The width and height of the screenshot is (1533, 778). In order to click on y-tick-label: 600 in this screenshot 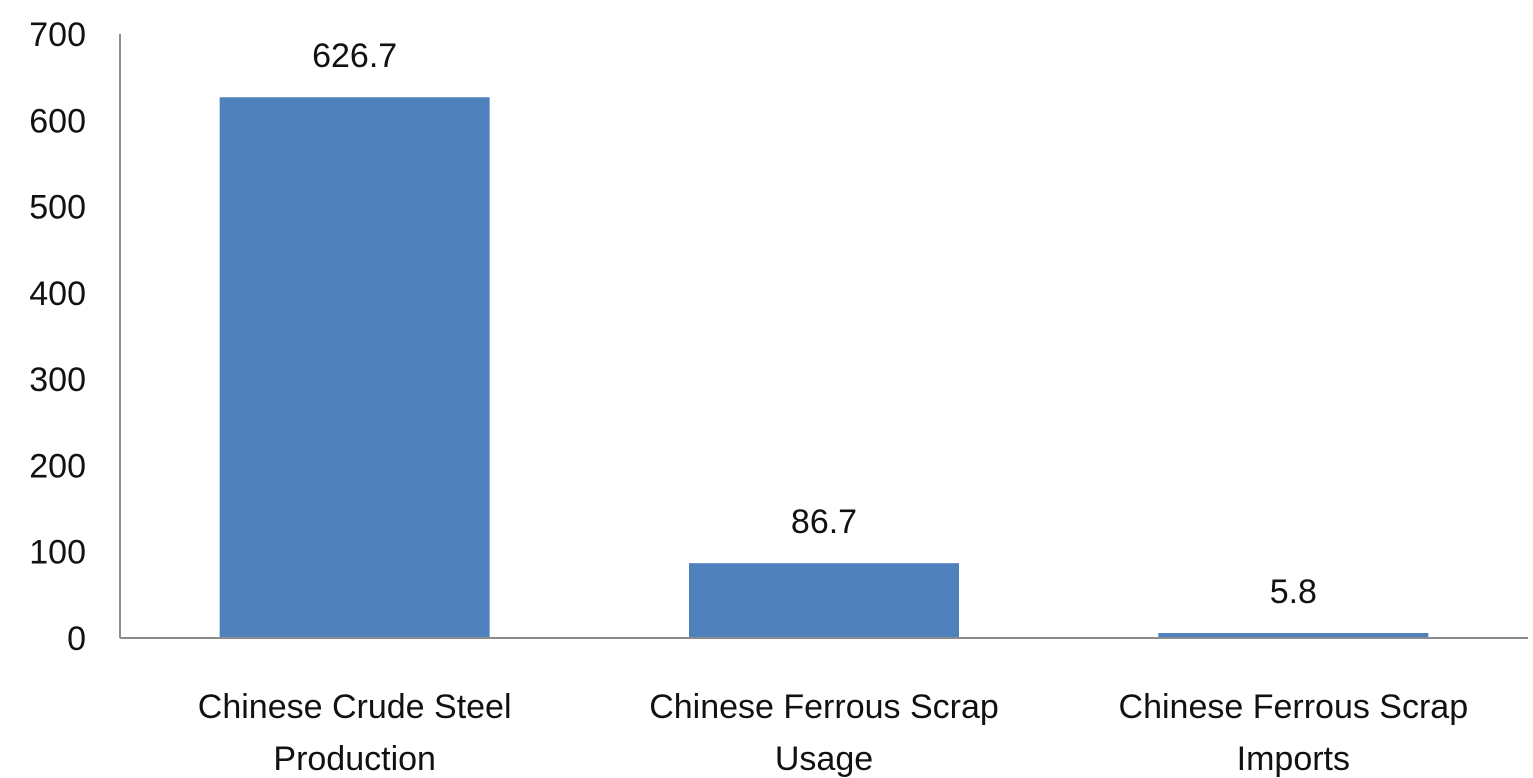, I will do `click(57, 121)`.